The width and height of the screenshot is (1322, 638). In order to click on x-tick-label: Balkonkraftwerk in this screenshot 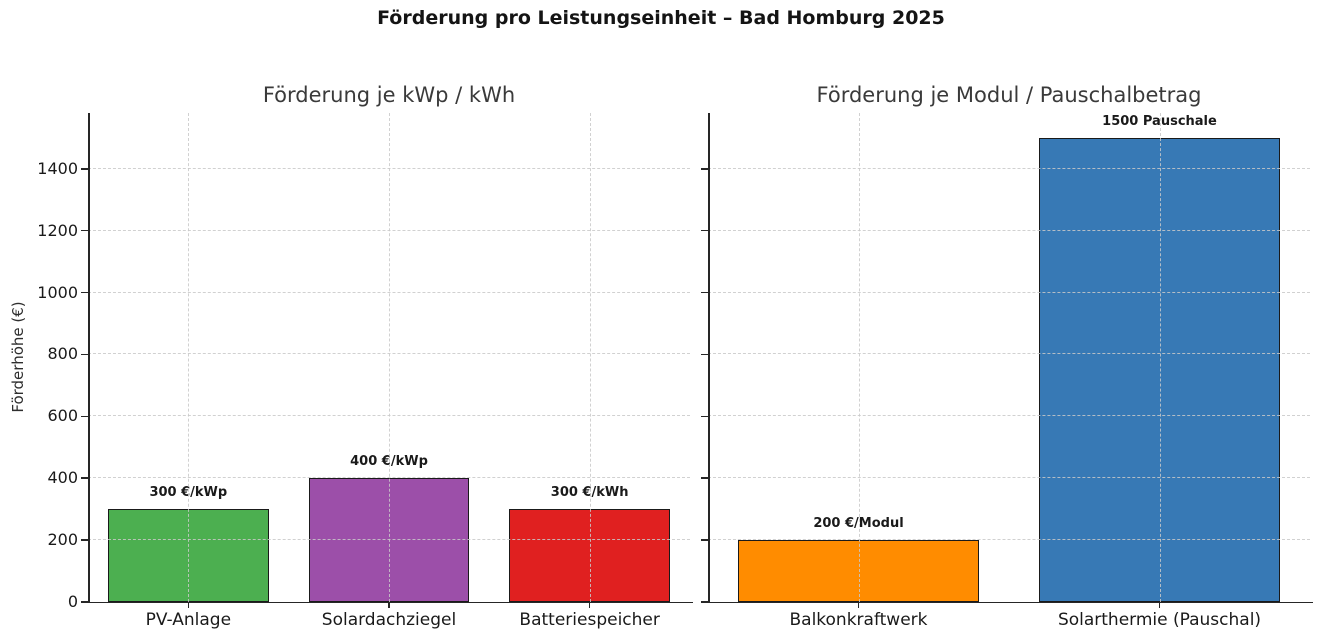, I will do `click(858, 620)`.